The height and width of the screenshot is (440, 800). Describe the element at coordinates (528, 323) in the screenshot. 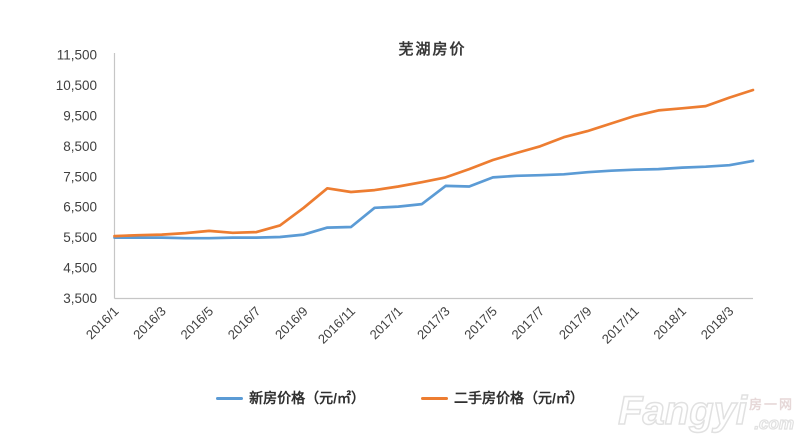

I see `x-tick-label: 2017/7` at that location.